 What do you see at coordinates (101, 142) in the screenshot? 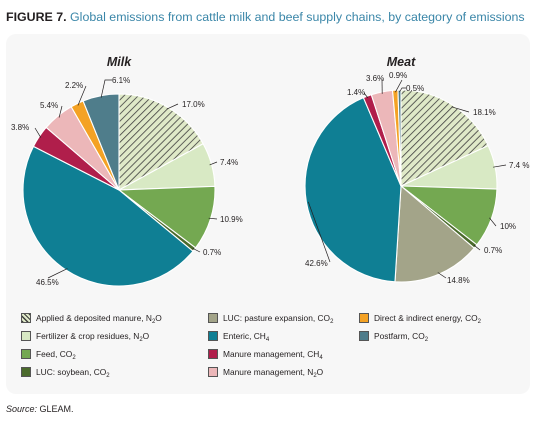
I see `pie-slice-0-postfarm` at bounding box center [101, 142].